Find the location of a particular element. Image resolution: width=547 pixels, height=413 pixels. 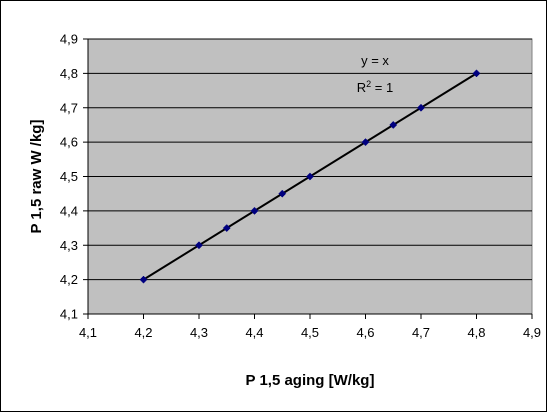

r-squared-annotation: R2 = 1 is located at coordinates (375, 87).